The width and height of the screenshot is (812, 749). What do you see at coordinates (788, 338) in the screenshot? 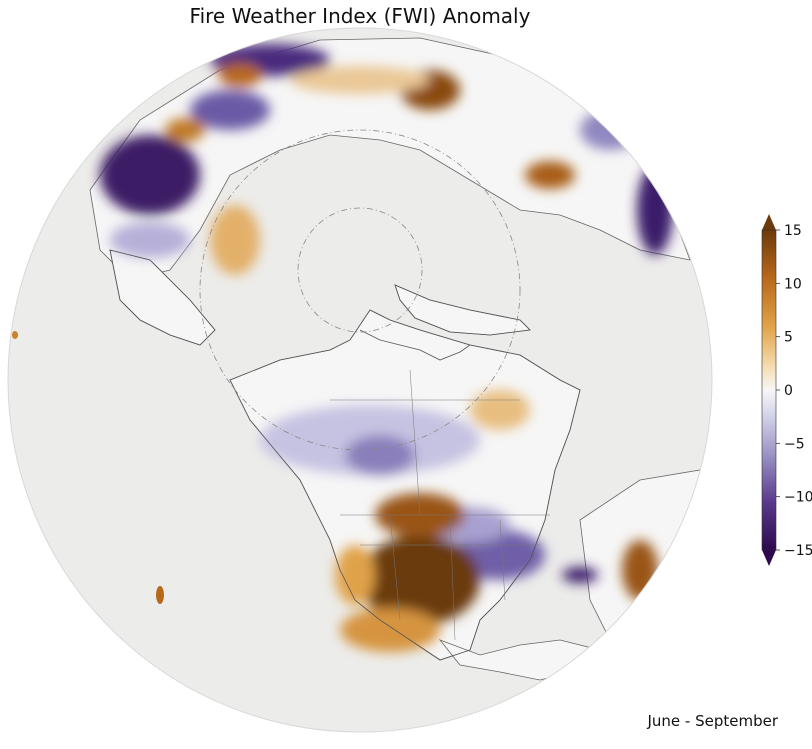
I see `colorbar-tick-label: 5` at bounding box center [788, 338].